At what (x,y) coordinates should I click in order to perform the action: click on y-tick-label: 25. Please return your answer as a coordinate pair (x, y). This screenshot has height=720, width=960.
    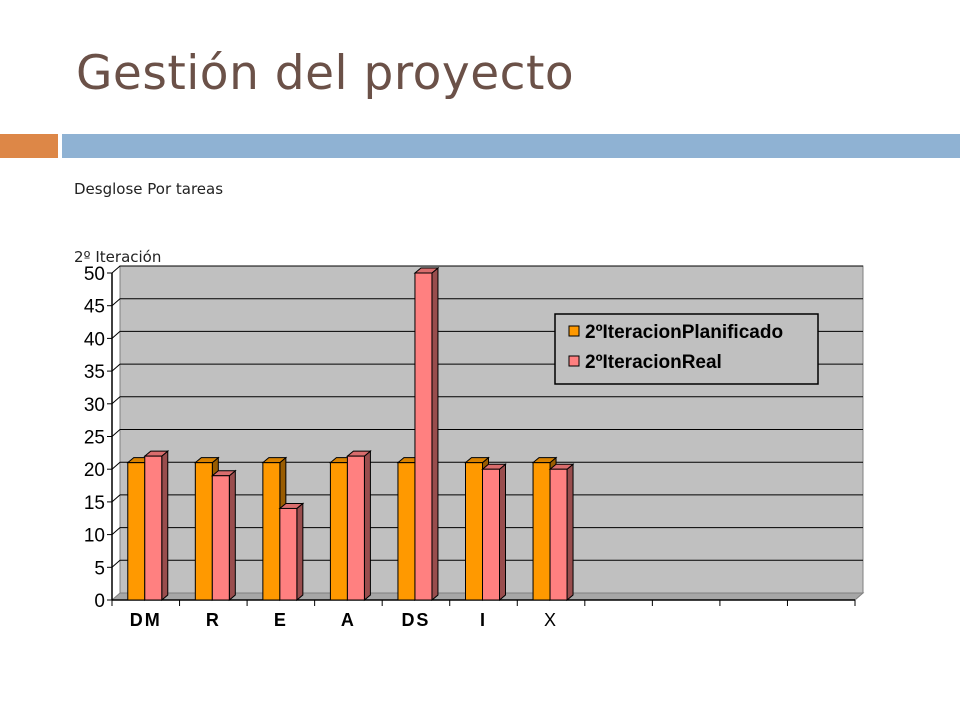
    Looking at the image, I should click on (94, 438).